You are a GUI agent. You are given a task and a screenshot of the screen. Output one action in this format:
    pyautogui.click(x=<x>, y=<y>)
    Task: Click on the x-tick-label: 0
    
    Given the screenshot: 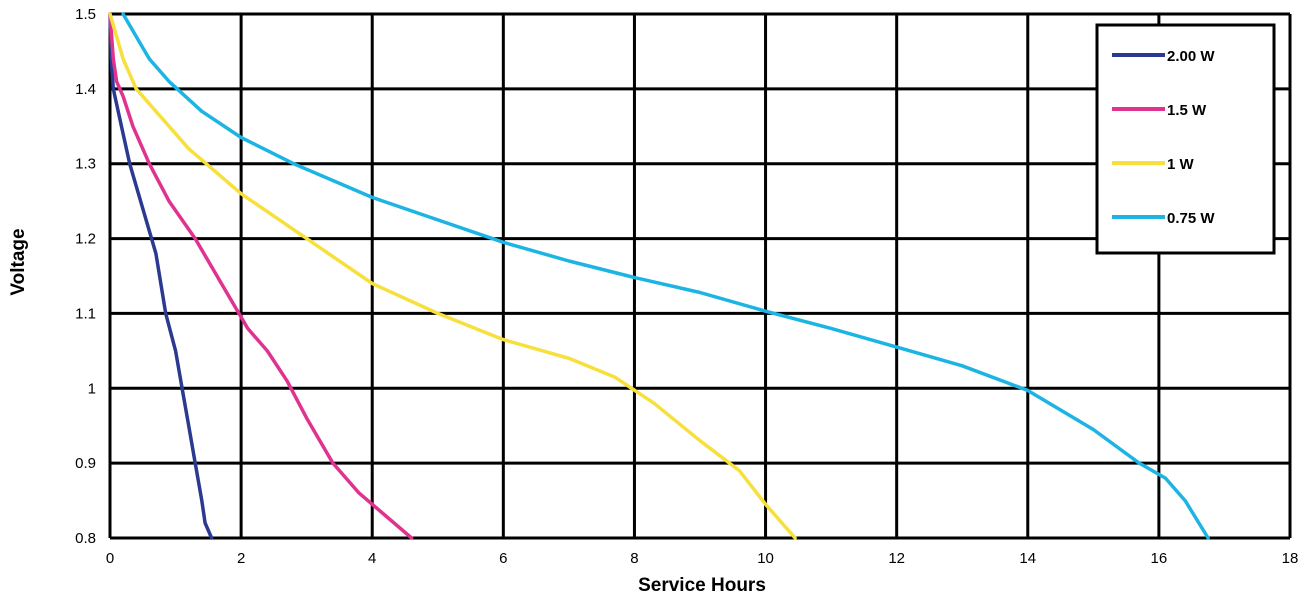 What is the action you would take?
    pyautogui.click(x=110, y=558)
    